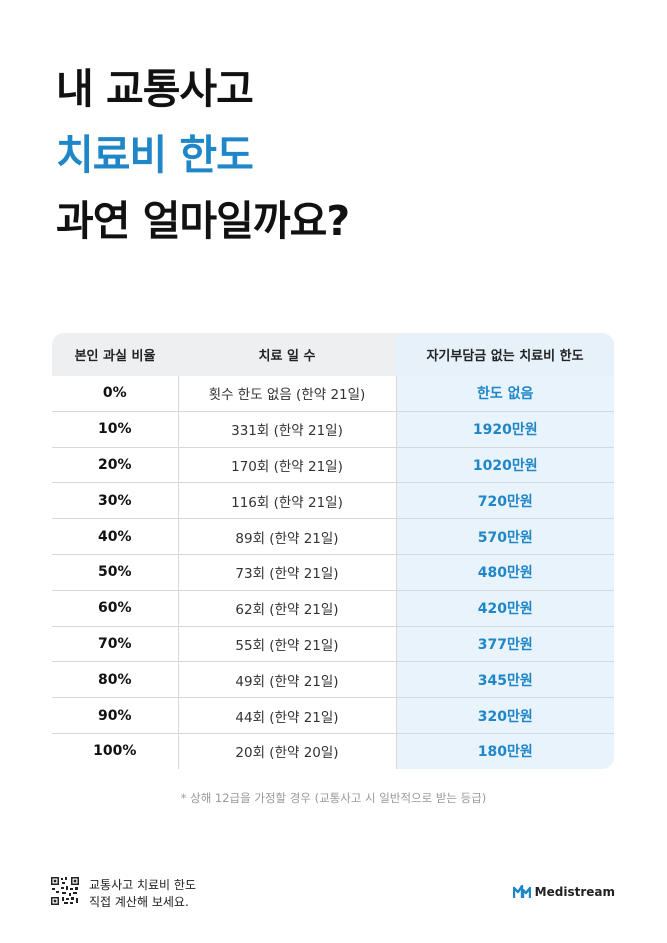  Describe the element at coordinates (505, 715) in the screenshot. I see `limit-cell: 320만원` at that location.